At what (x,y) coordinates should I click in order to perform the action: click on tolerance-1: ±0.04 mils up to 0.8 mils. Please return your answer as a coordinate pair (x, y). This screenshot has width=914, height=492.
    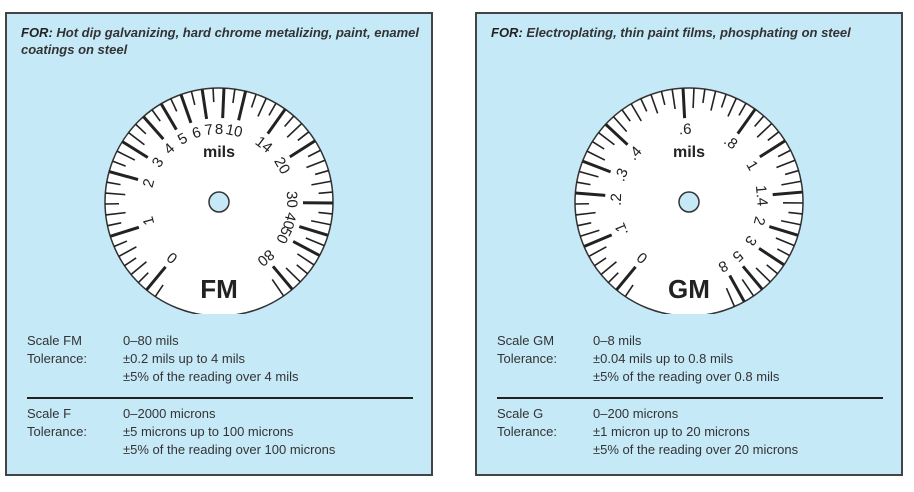
    Looking at the image, I should click on (663, 358).